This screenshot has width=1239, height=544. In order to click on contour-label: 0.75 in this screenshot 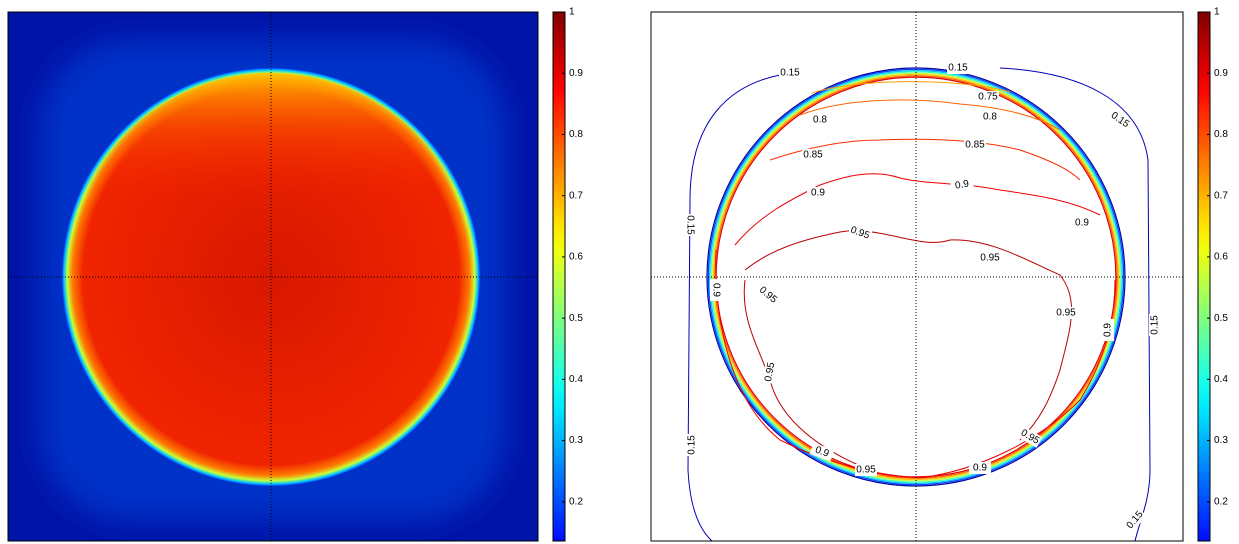, I will do `click(988, 97)`.